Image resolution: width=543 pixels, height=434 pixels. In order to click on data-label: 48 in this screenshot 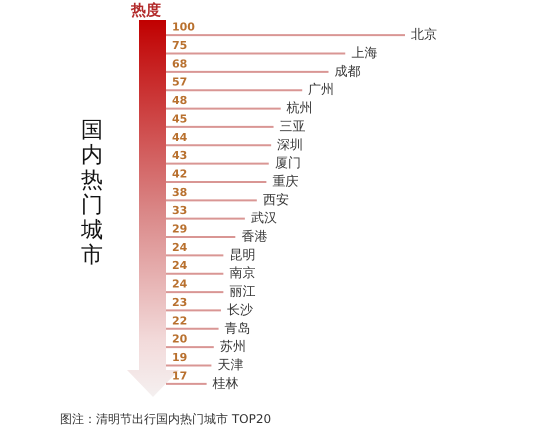, I will do `click(180, 101)`.